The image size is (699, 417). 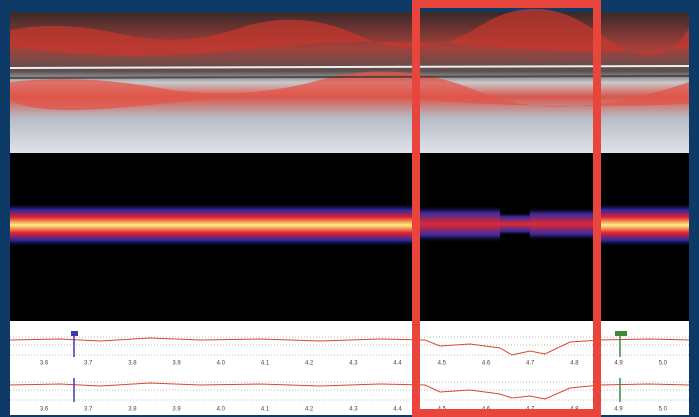 What do you see at coordinates (574, 364) in the screenshot?
I see `x-tick-label: 4.8` at bounding box center [574, 364].